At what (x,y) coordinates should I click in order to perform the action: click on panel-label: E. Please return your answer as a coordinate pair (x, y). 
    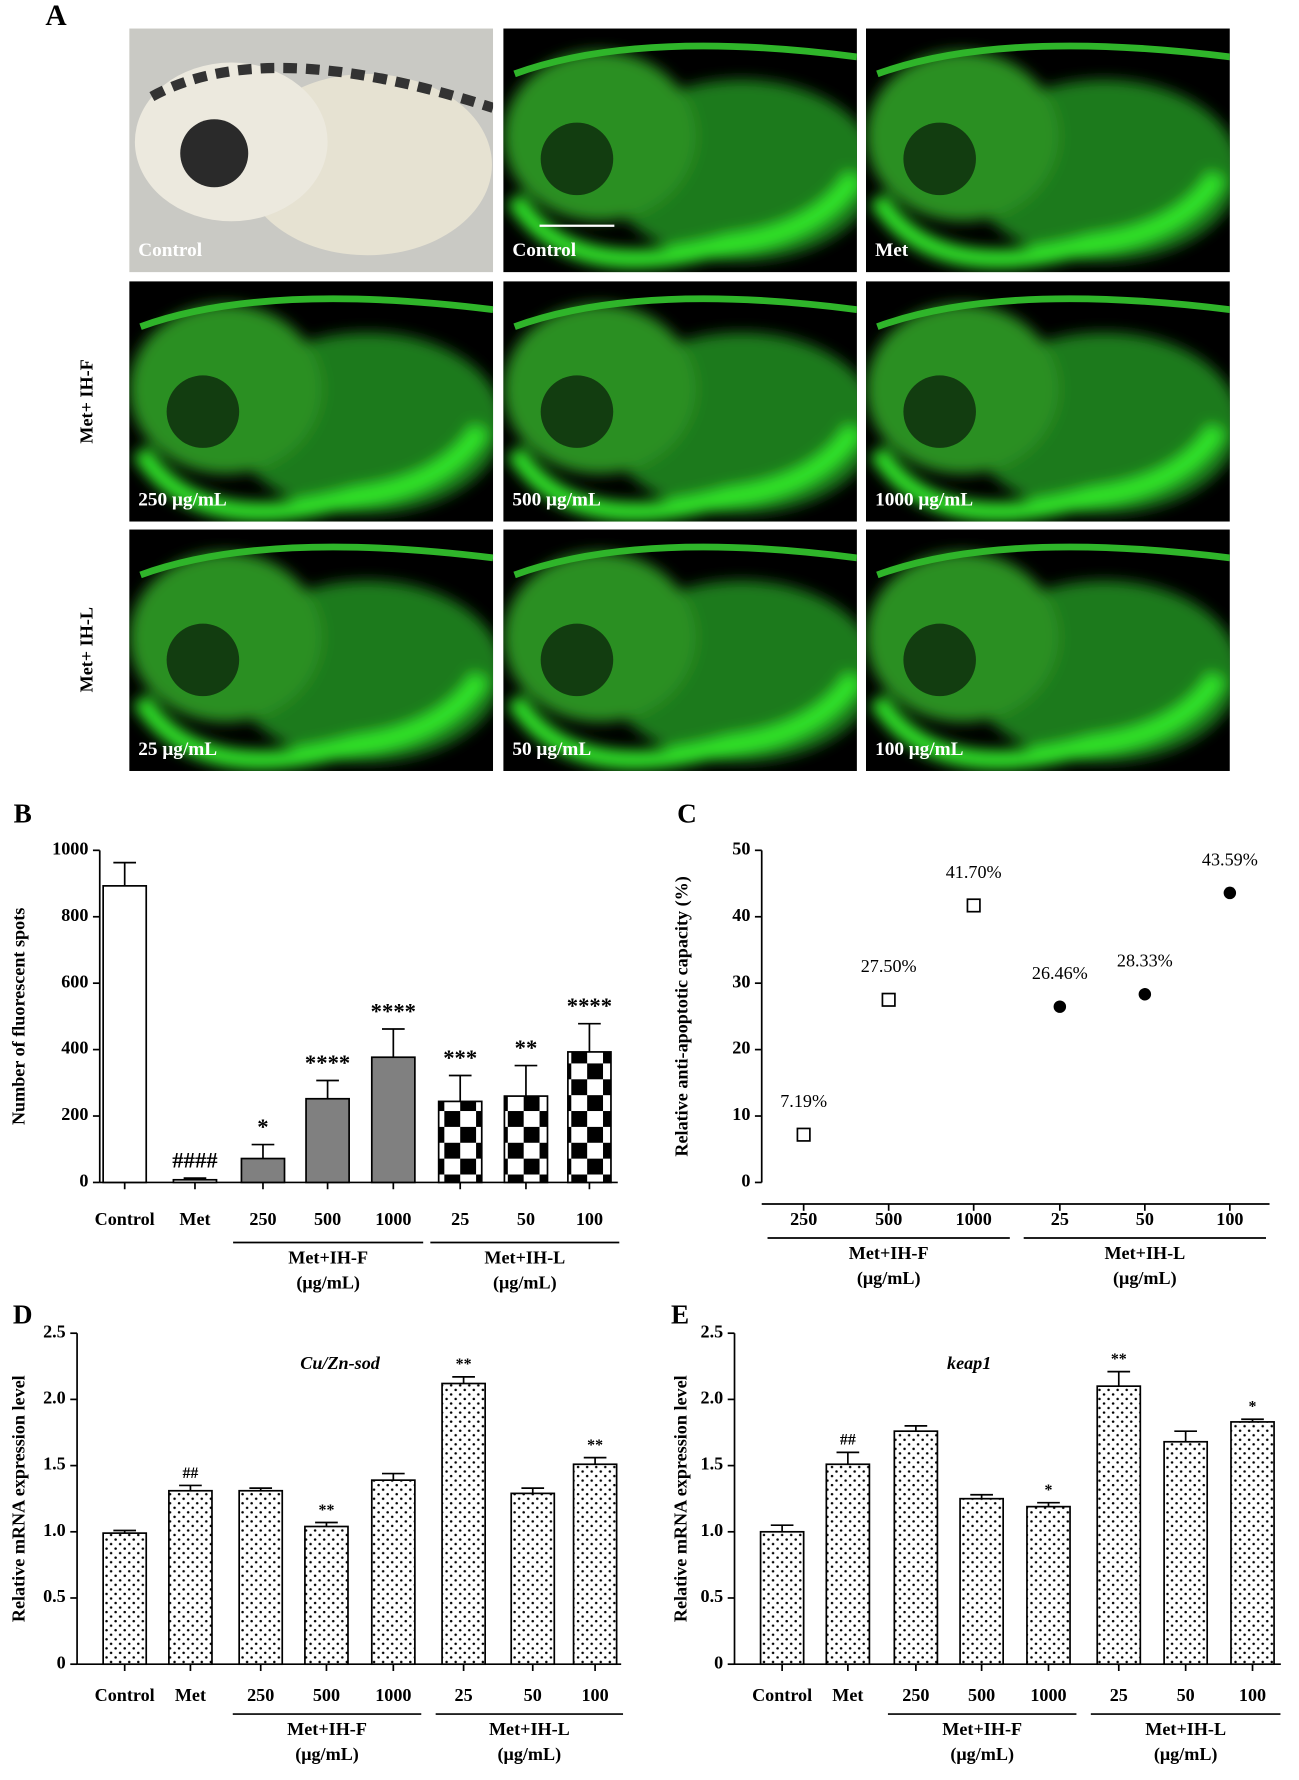
    Looking at the image, I should click on (680, 1315).